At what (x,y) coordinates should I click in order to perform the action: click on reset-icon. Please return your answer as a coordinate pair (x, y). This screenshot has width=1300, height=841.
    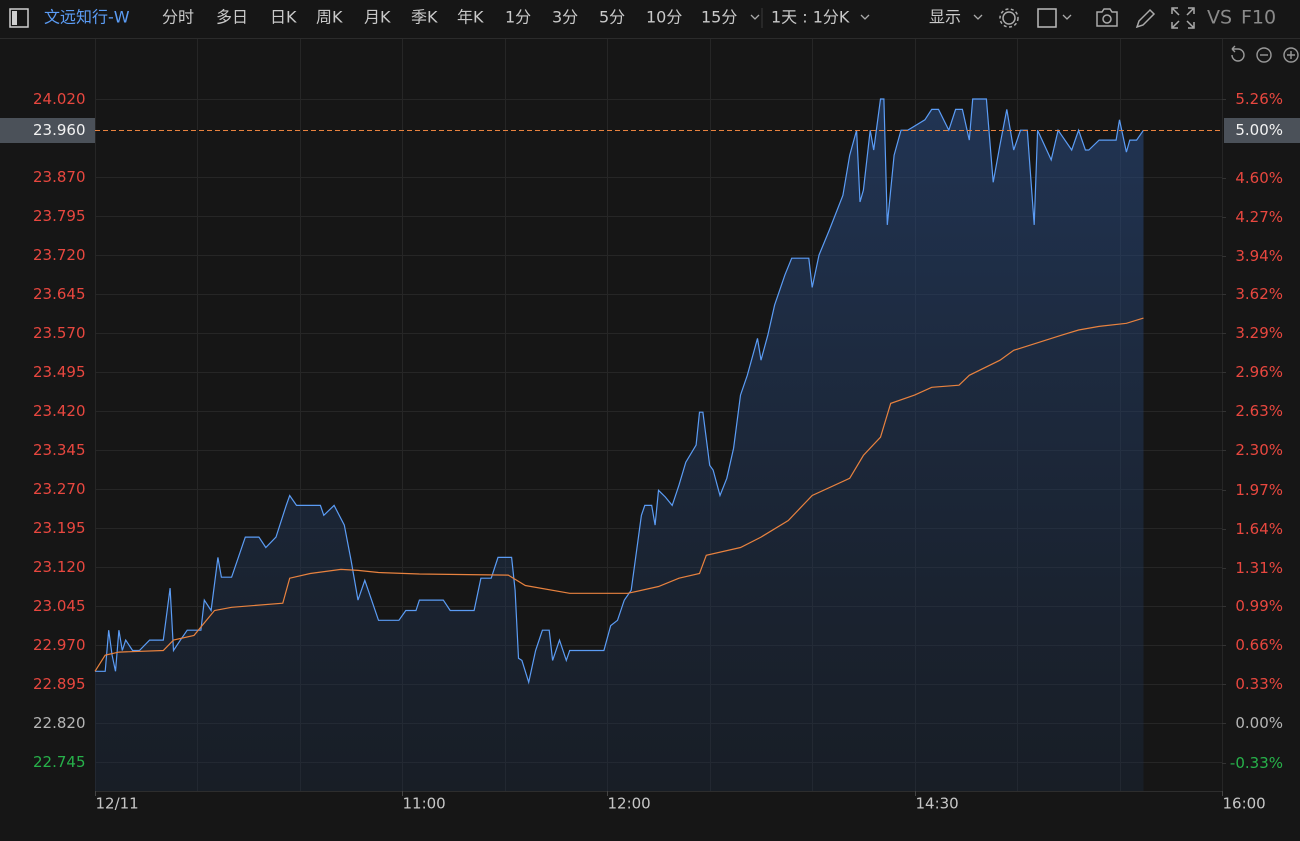
    Looking at the image, I should click on (1238, 53).